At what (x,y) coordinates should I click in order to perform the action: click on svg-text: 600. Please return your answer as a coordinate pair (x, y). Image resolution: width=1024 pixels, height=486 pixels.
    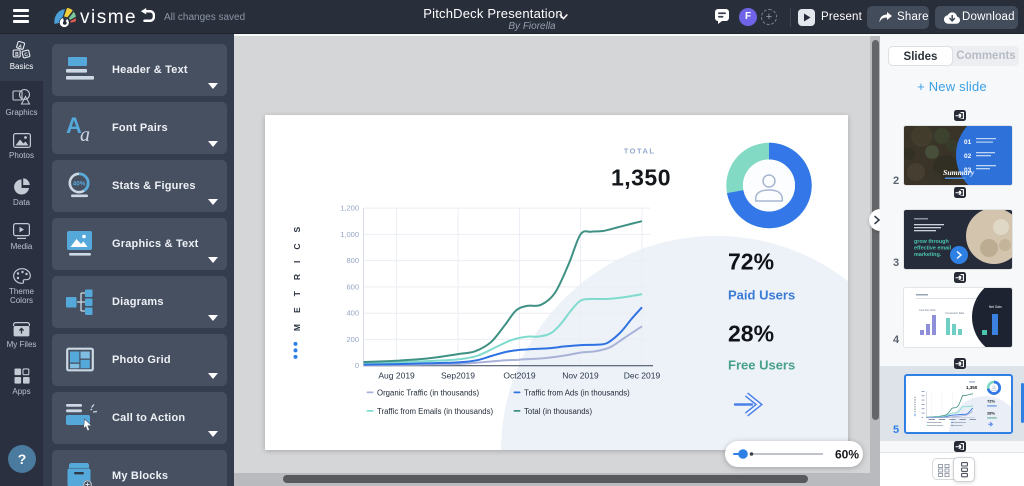
    Looking at the image, I should click on (352, 286).